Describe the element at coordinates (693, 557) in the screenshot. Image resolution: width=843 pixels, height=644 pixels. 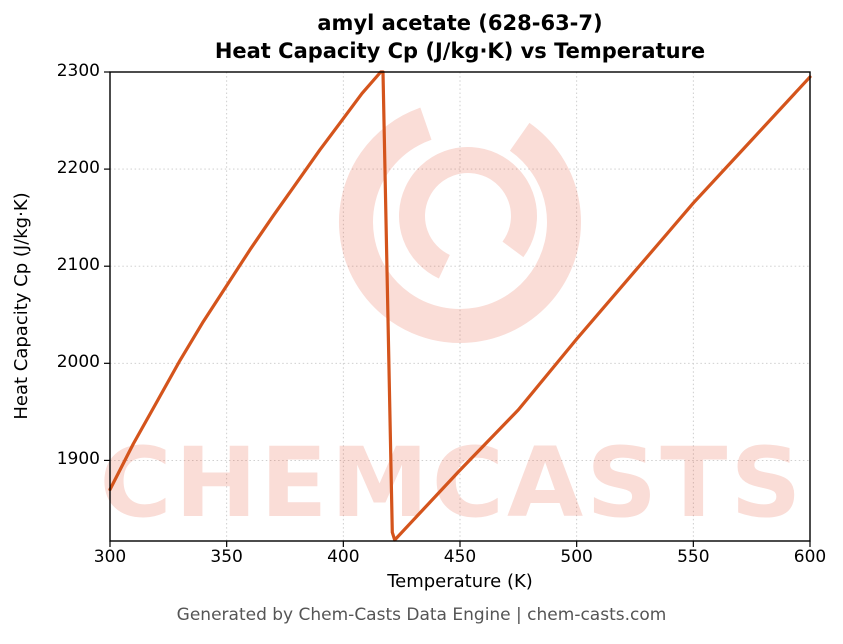
I see `x-tick-label: 550` at that location.